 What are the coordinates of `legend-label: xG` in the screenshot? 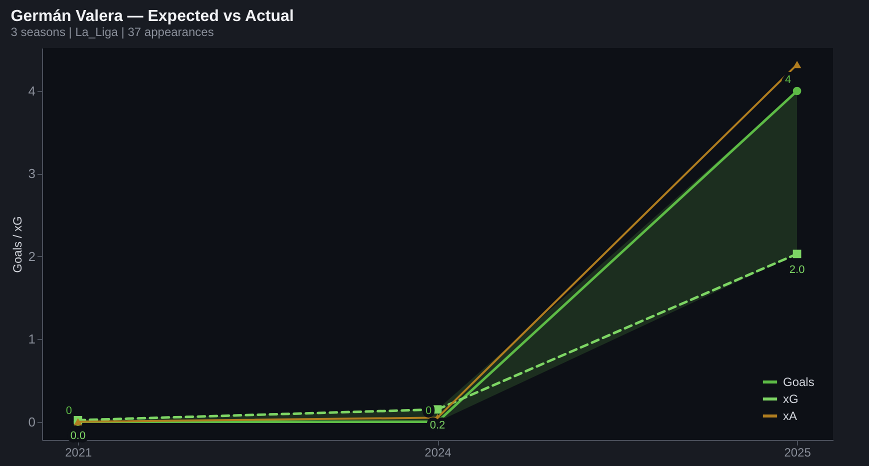 It's located at (790, 399).